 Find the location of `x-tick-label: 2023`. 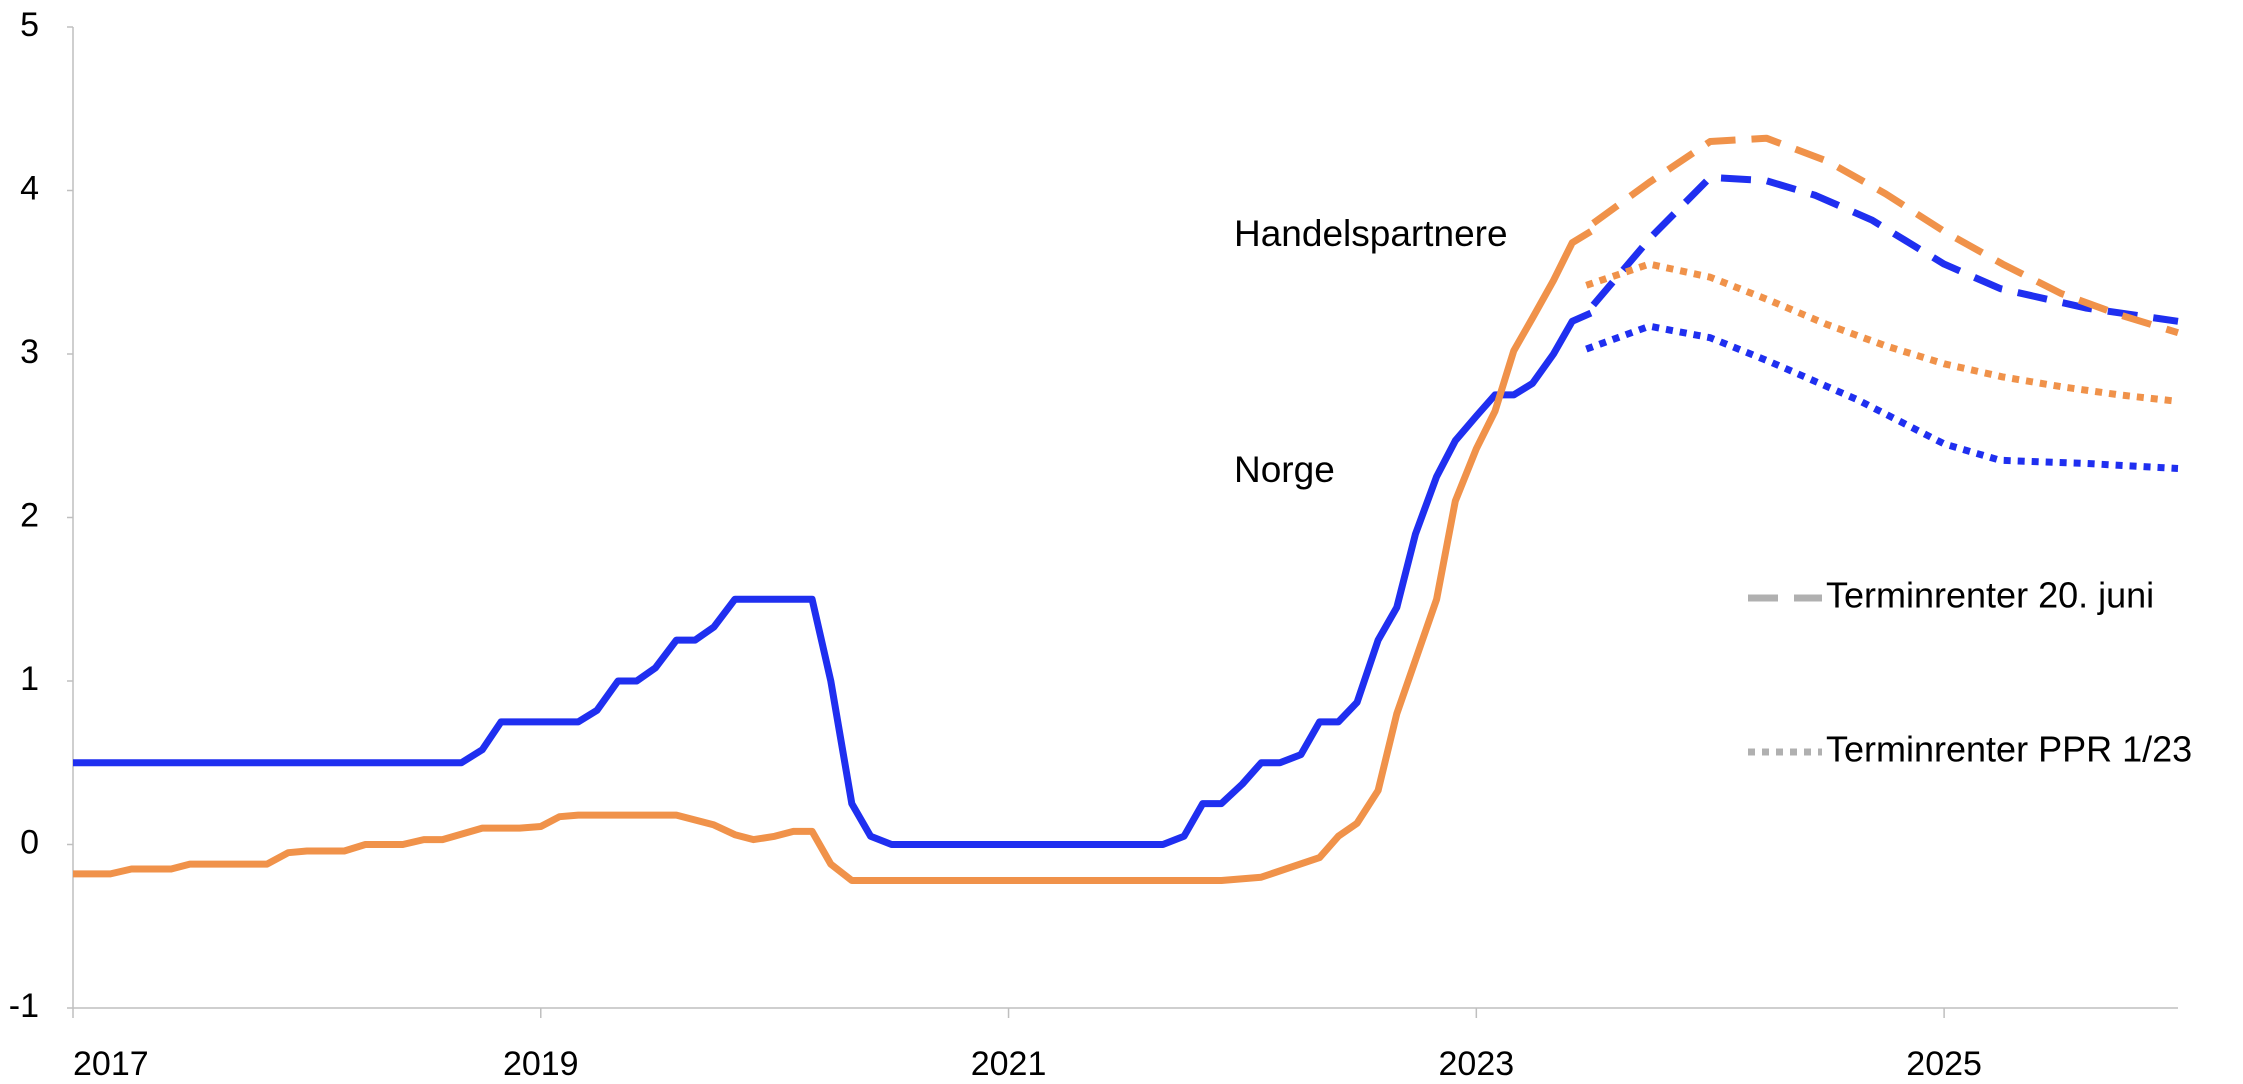

x-tick-label: 2023 is located at coordinates (1477, 1064).